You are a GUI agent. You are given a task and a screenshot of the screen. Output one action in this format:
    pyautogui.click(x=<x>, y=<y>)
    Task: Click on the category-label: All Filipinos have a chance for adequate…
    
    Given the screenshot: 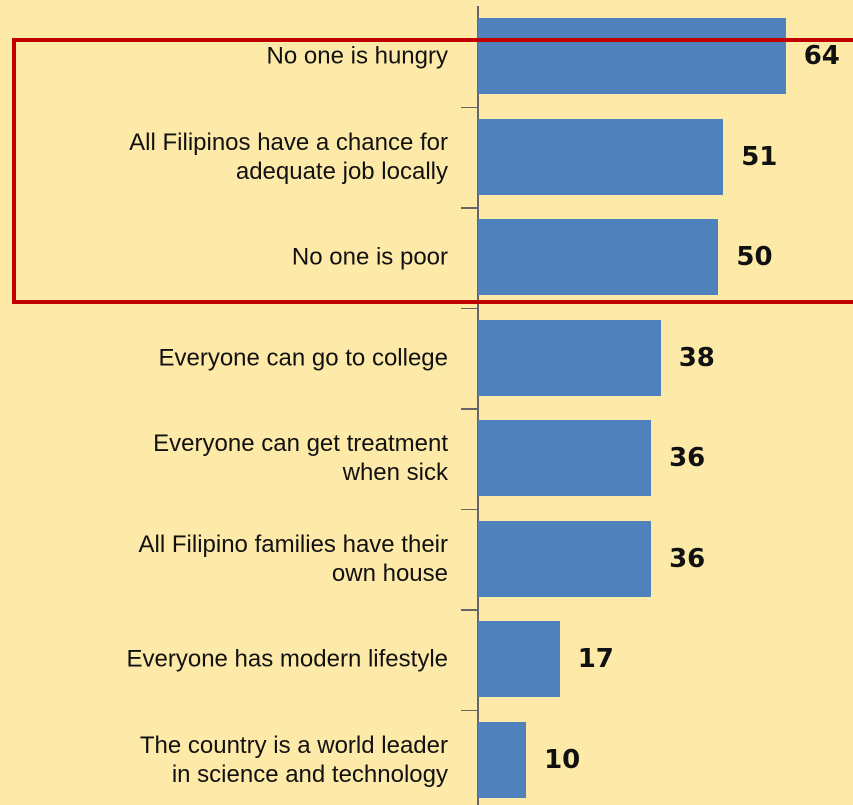 What is the action you would take?
    pyautogui.click(x=288, y=156)
    